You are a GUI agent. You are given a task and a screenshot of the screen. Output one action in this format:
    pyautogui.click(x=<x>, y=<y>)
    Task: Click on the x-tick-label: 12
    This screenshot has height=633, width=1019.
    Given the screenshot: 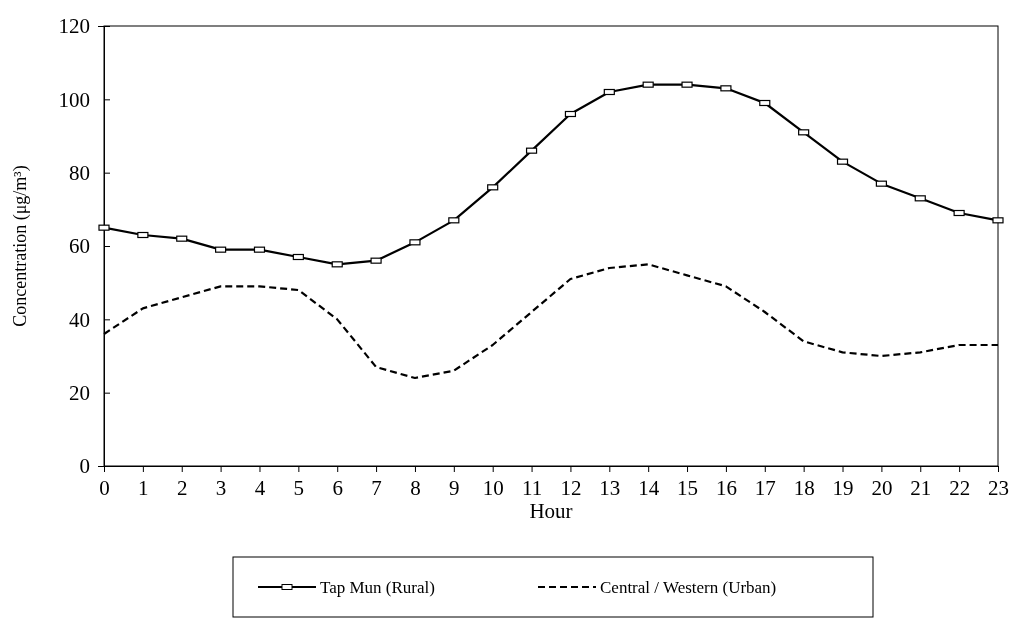 What is the action you would take?
    pyautogui.click(x=571, y=487)
    